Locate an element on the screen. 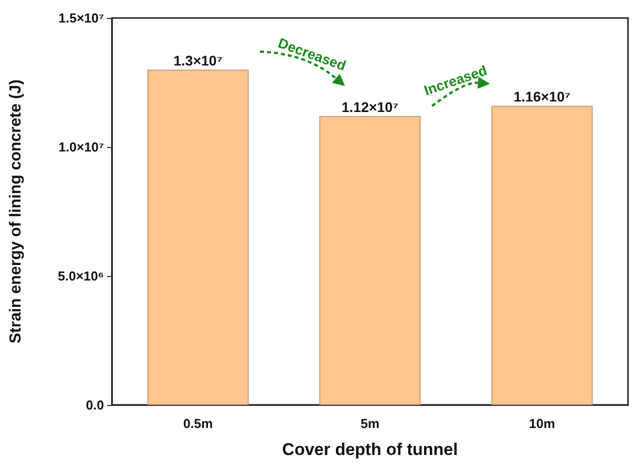  y-tick-label: 5.0×10⁶ is located at coordinates (81, 276).